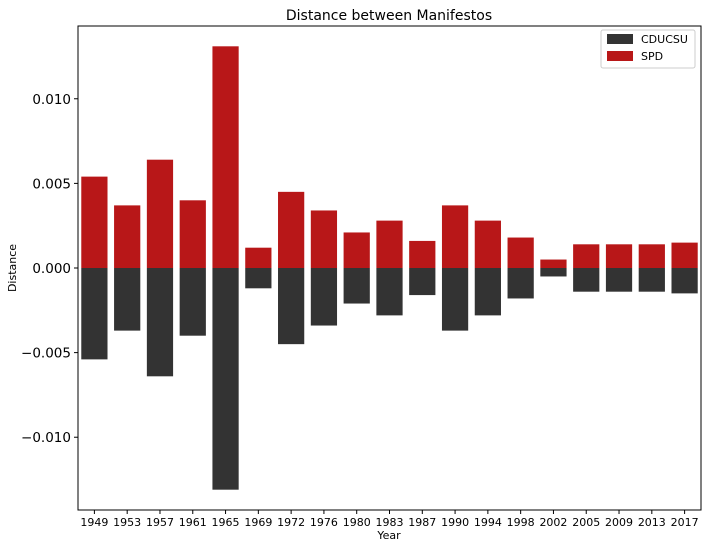 This screenshot has width=710, height=549. I want to click on chart-title: Distance between Manifestos, so click(389, 16).